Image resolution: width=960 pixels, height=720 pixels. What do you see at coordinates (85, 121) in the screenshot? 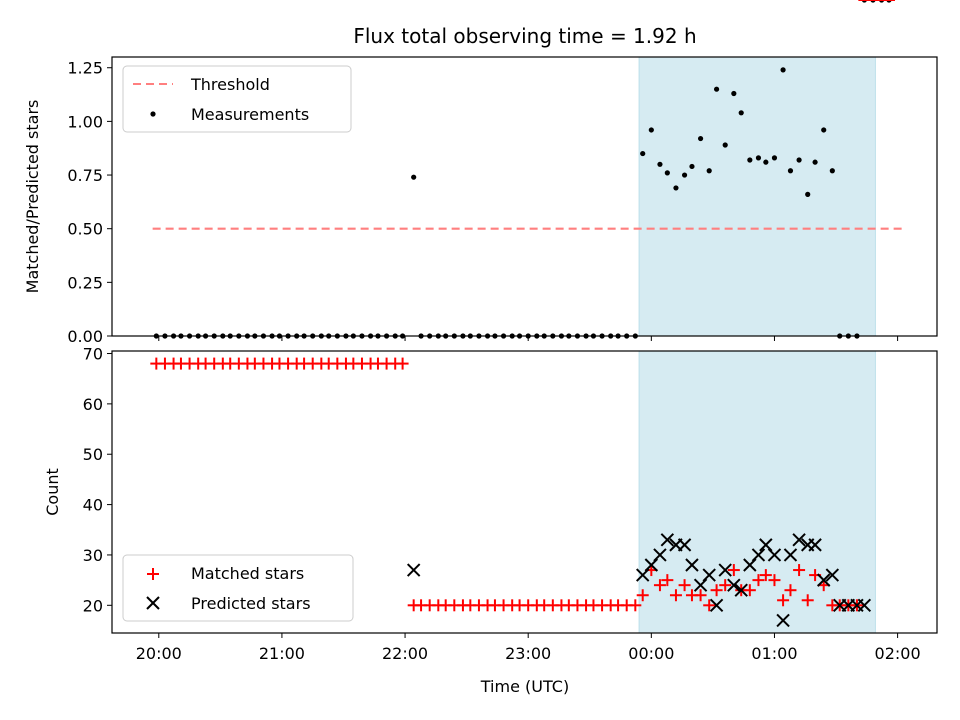
I see `top-ytick-label: 1.00` at bounding box center [85, 121].